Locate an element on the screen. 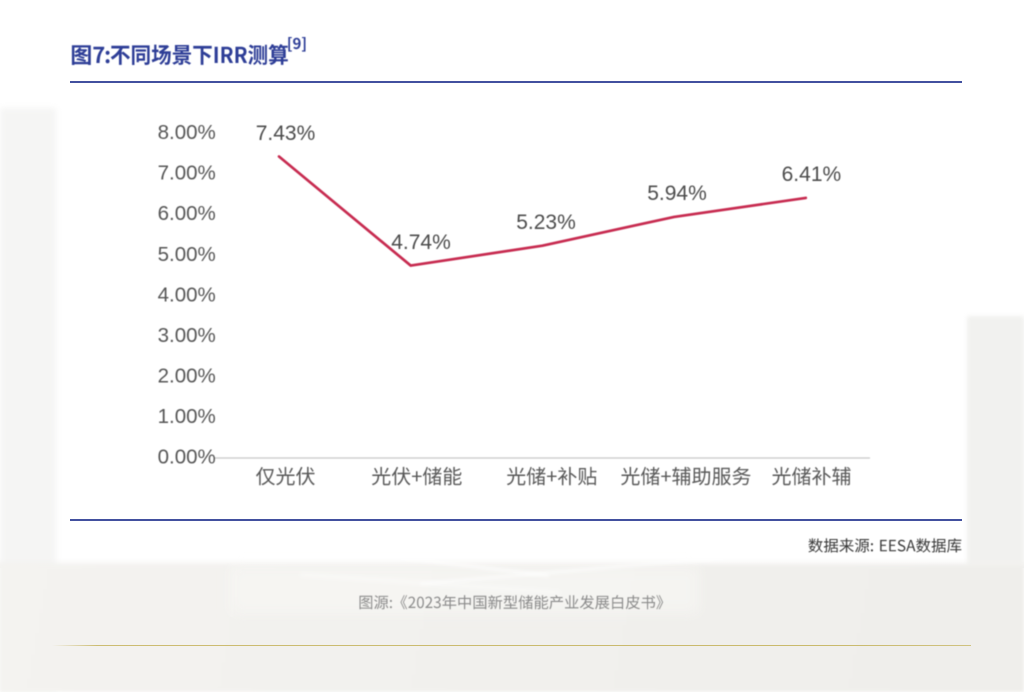 The width and height of the screenshot is (1024, 692). svg-text: 5.00% is located at coordinates (187, 254).